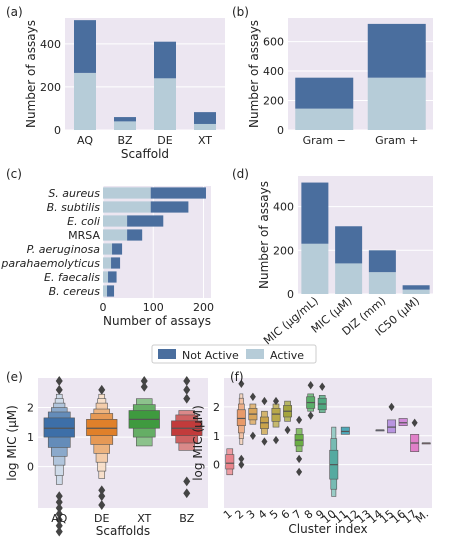 The image size is (456, 550). What do you see at coordinates (103, 307) in the screenshot?
I see `x-tick-label: 0` at bounding box center [103, 307].